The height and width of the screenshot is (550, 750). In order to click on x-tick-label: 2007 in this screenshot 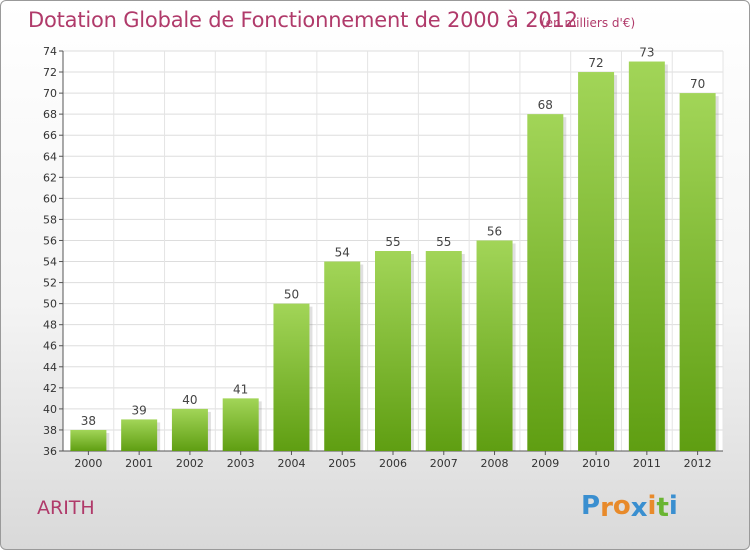, I will do `click(444, 463)`.